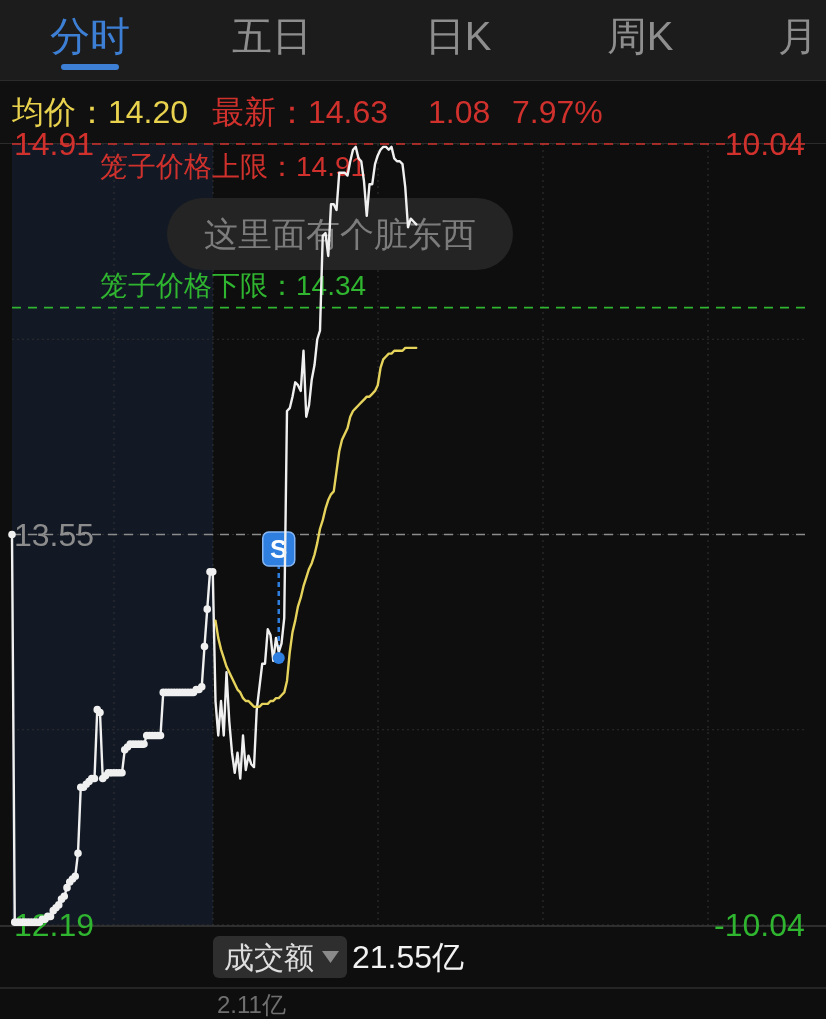  I want to click on tab-label: 分时, so click(90, 36).